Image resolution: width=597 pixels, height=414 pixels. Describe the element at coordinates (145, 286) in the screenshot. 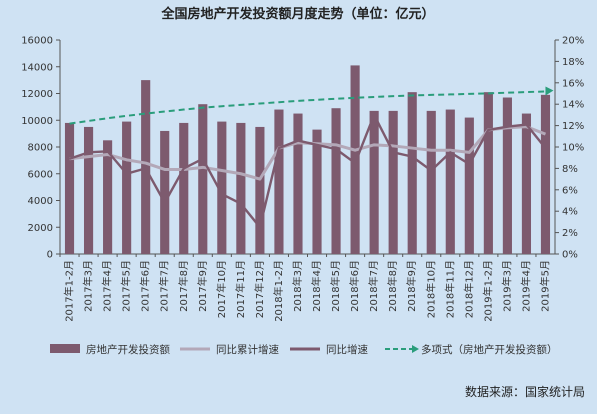

I see `x-axis-tick-label: 2017年6月` at that location.